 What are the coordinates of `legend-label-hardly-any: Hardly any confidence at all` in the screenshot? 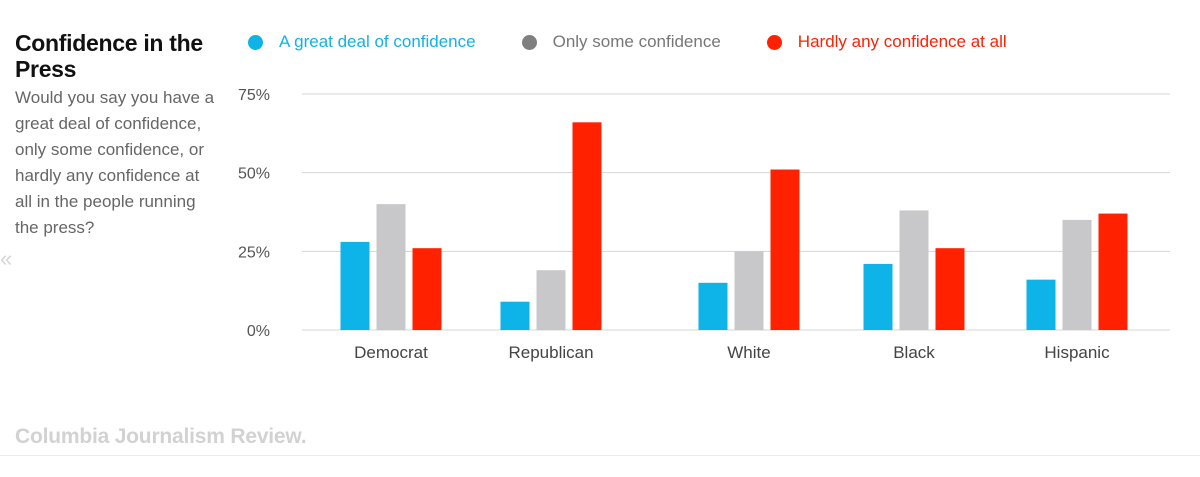 It's located at (902, 41).